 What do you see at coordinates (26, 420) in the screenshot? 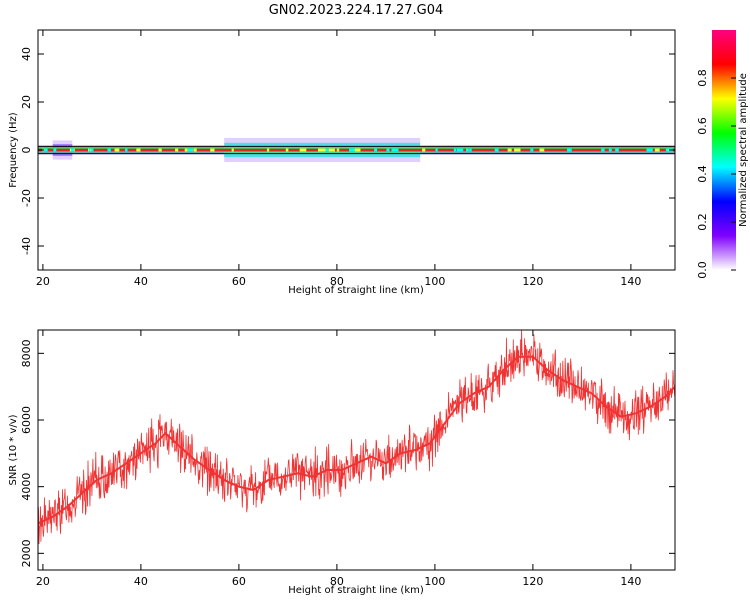
I see `y-tick-label-2: 6000` at bounding box center [26, 420].